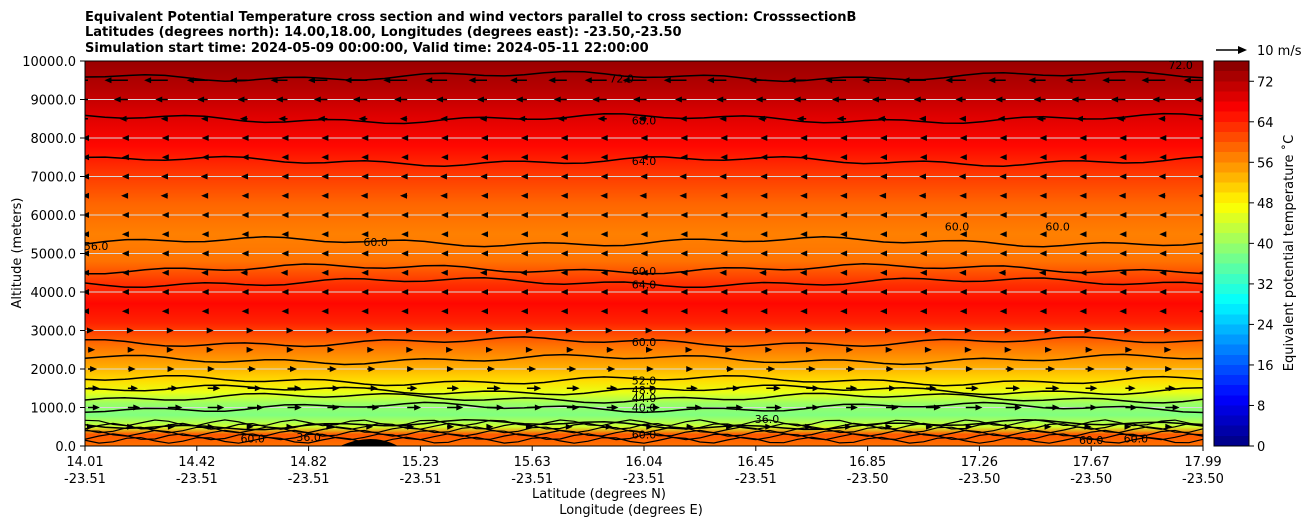 This screenshot has width=1308, height=526. What do you see at coordinates (54, 409) in the screenshot?
I see `y-tick-label-1: 1000.0` at bounding box center [54, 409].